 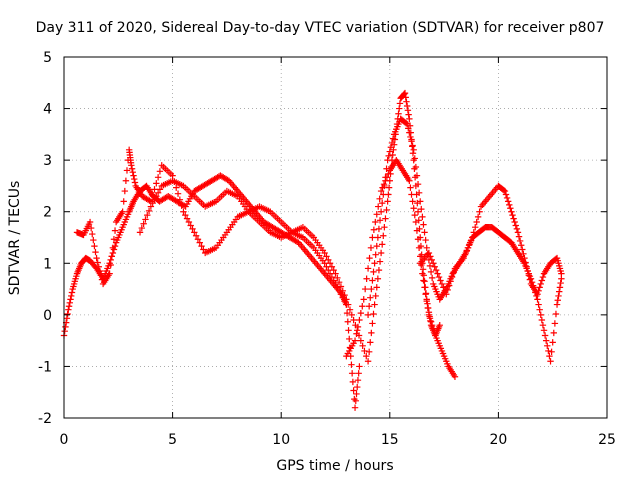 I want to click on y-tick-label: 3, so click(x=47, y=161).